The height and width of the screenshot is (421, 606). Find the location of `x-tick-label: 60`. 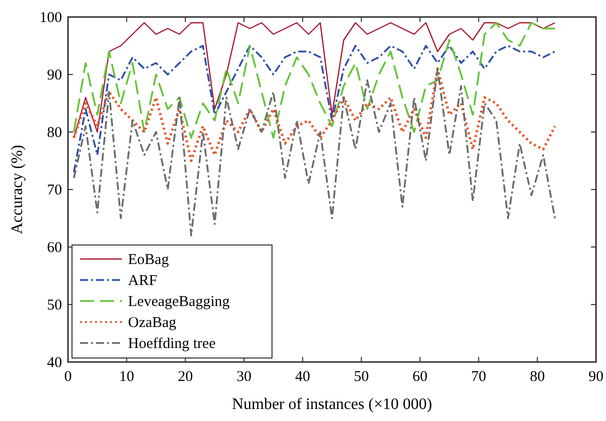

x-tick-label: 60 is located at coordinates (420, 377).